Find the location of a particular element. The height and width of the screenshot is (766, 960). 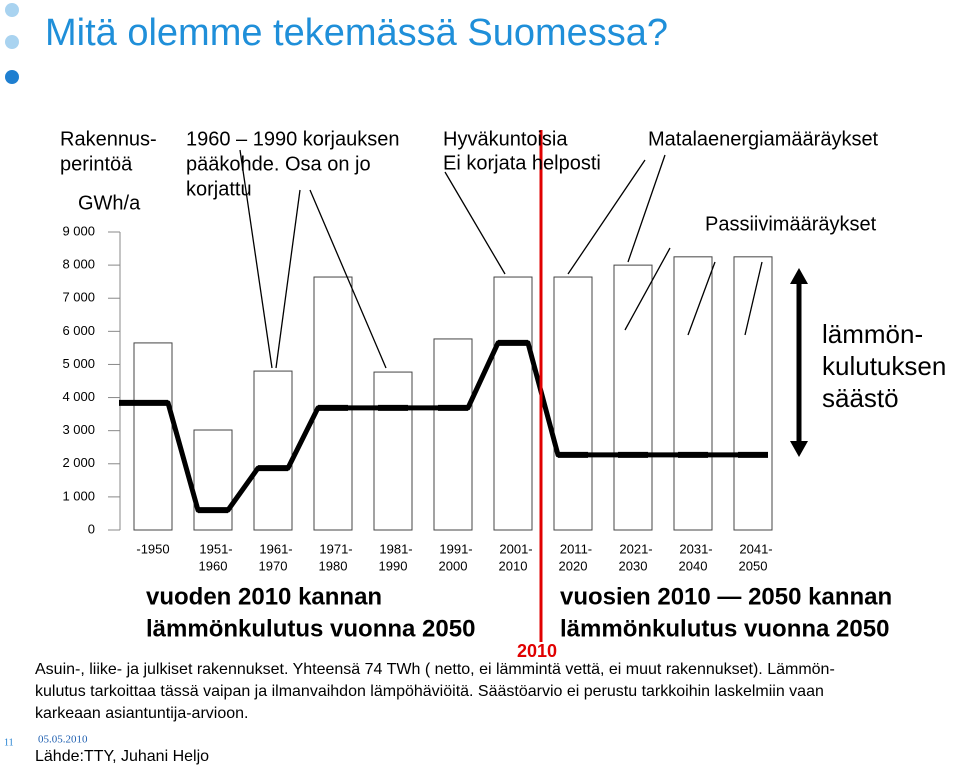

savings-arrow is located at coordinates (799, 362).